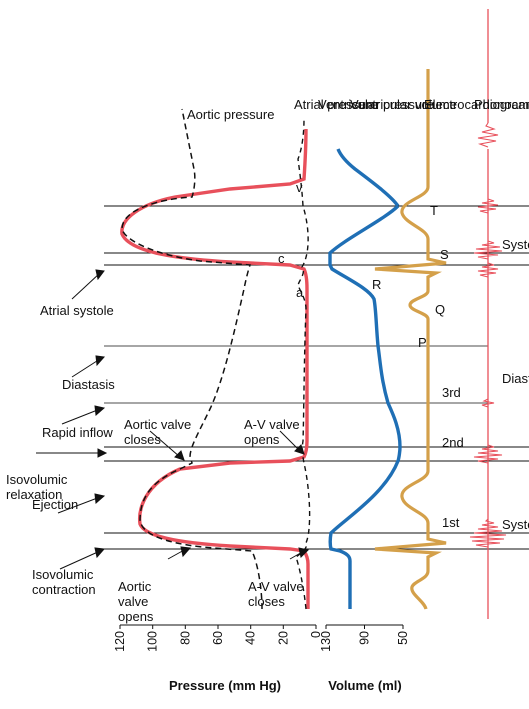 The image size is (529, 709). Describe the element at coordinates (100, 553) in the screenshot. I see `arrowhead-isovolumic-contraction` at that location.